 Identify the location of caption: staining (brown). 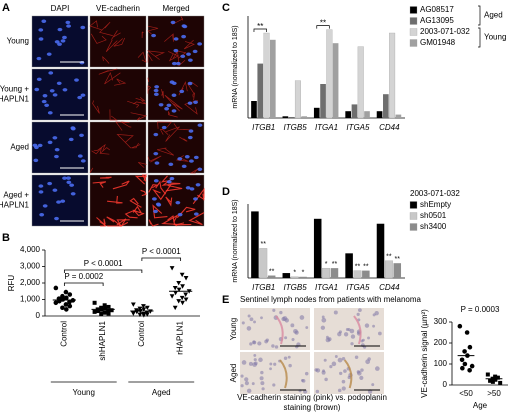
(312, 407).